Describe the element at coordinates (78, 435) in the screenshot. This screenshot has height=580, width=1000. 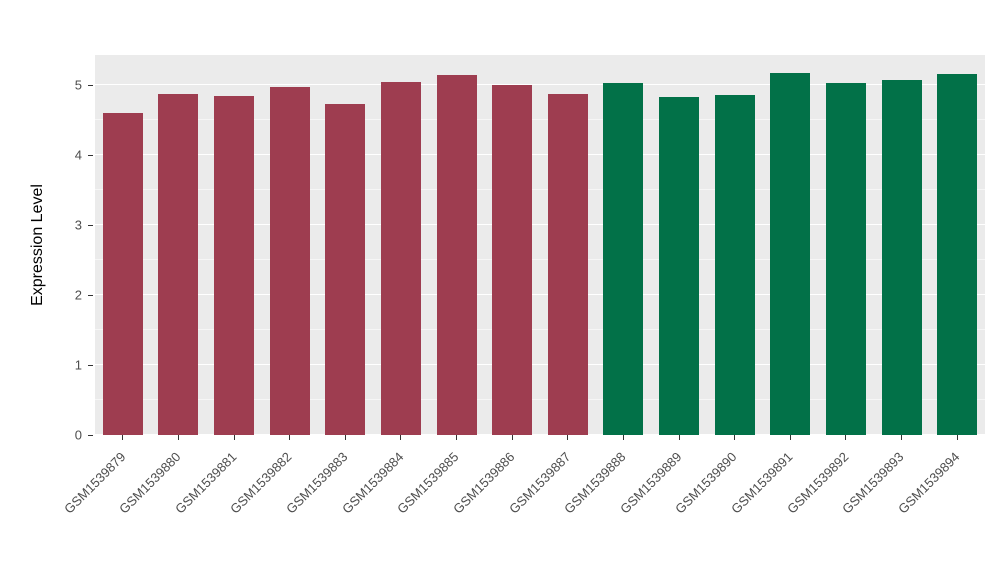
I see `y-tick-label: 0` at that location.